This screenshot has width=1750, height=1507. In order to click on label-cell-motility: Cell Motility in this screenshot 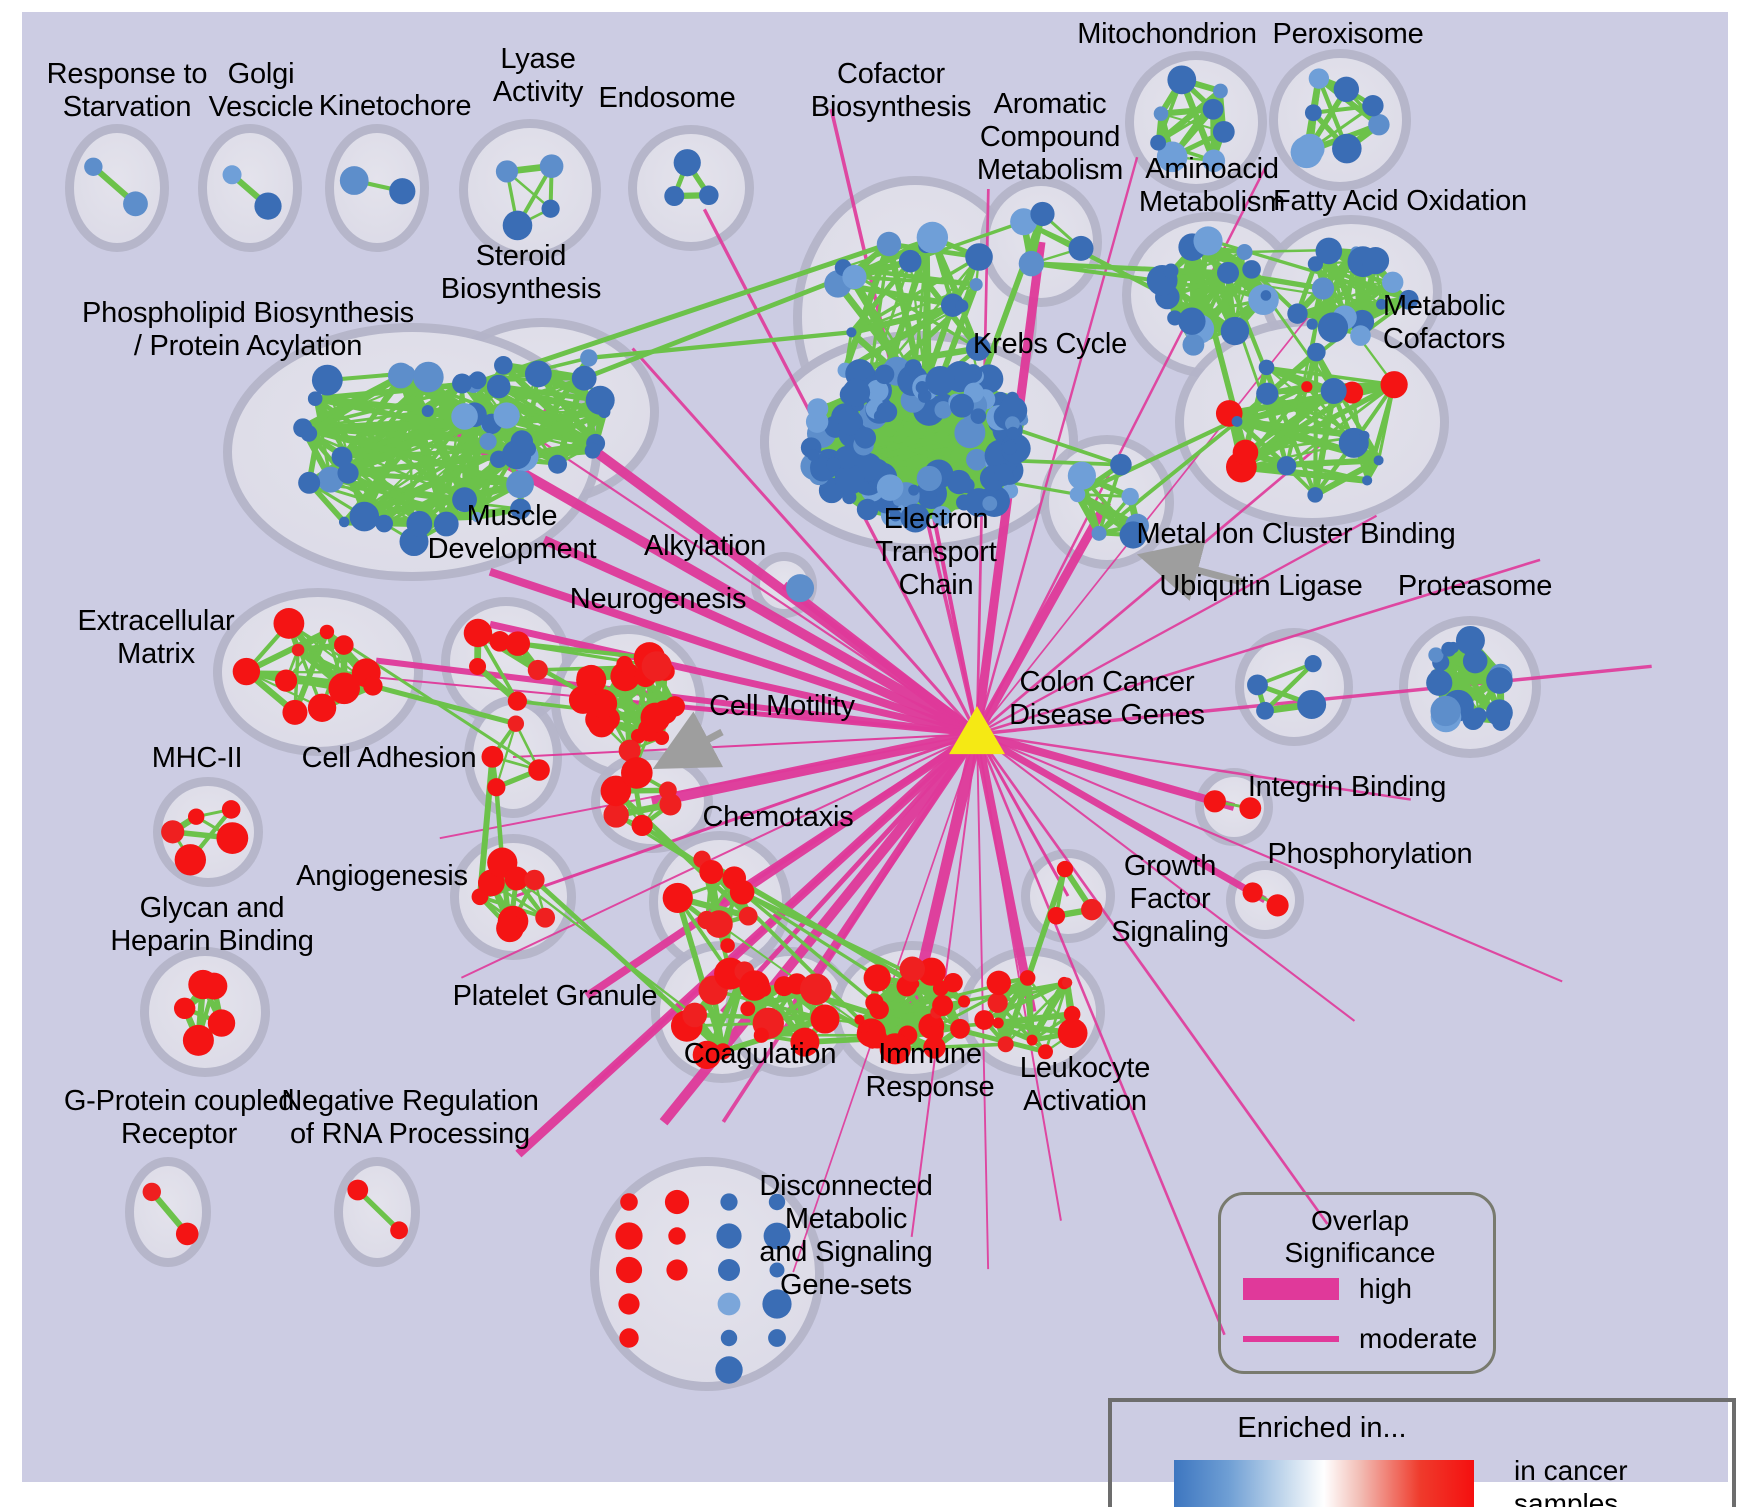, I will do `click(782, 706)`.